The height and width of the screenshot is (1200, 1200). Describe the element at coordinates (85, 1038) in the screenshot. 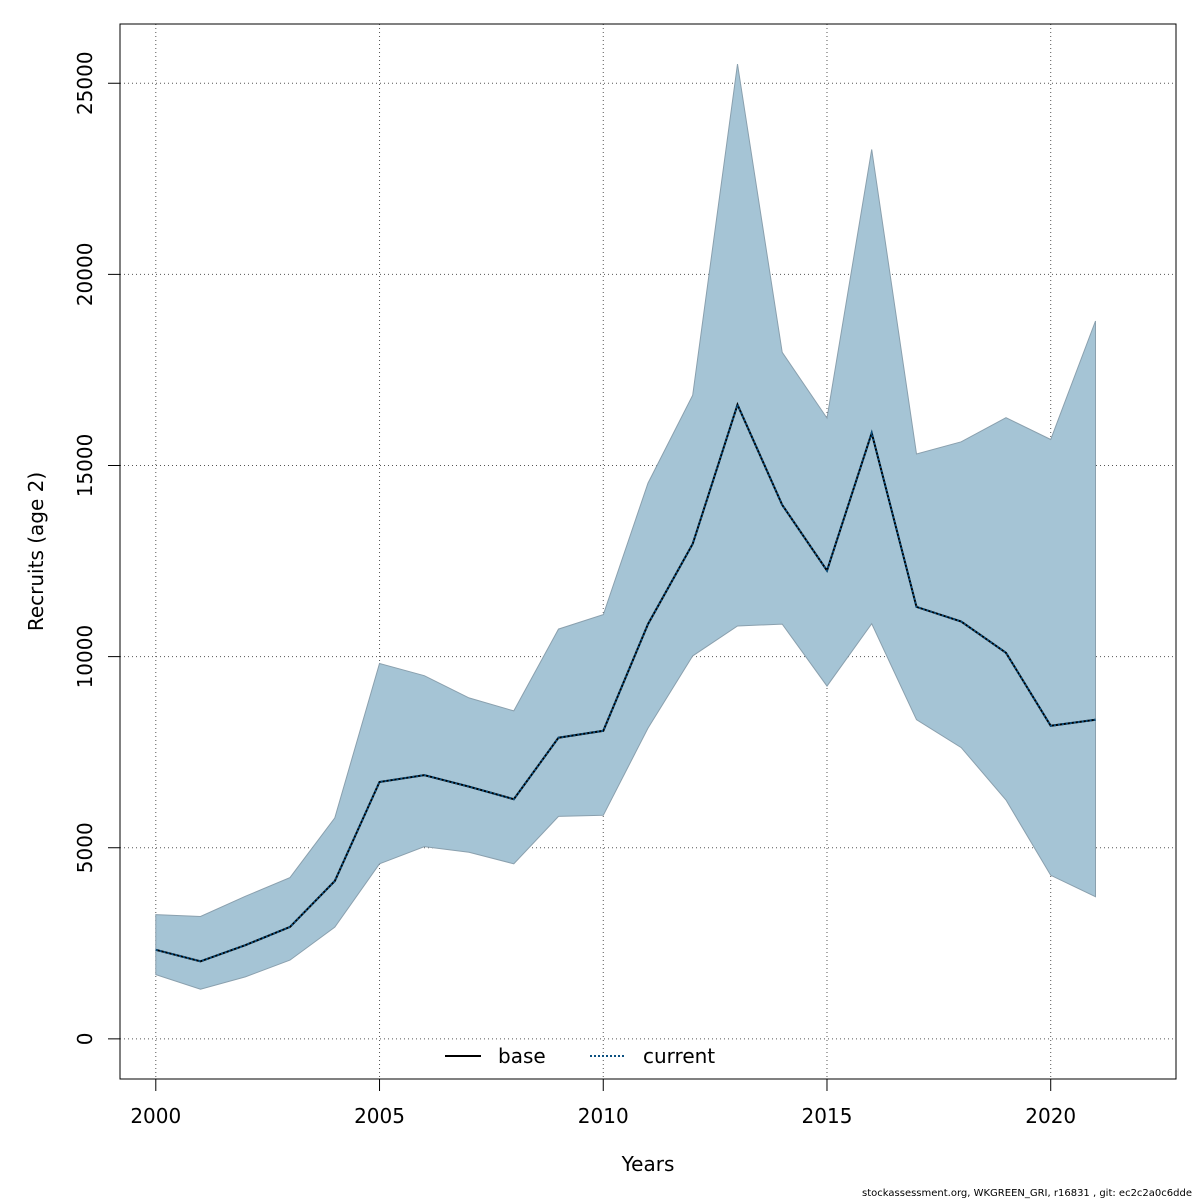

I see `y-tick-label: 0` at that location.